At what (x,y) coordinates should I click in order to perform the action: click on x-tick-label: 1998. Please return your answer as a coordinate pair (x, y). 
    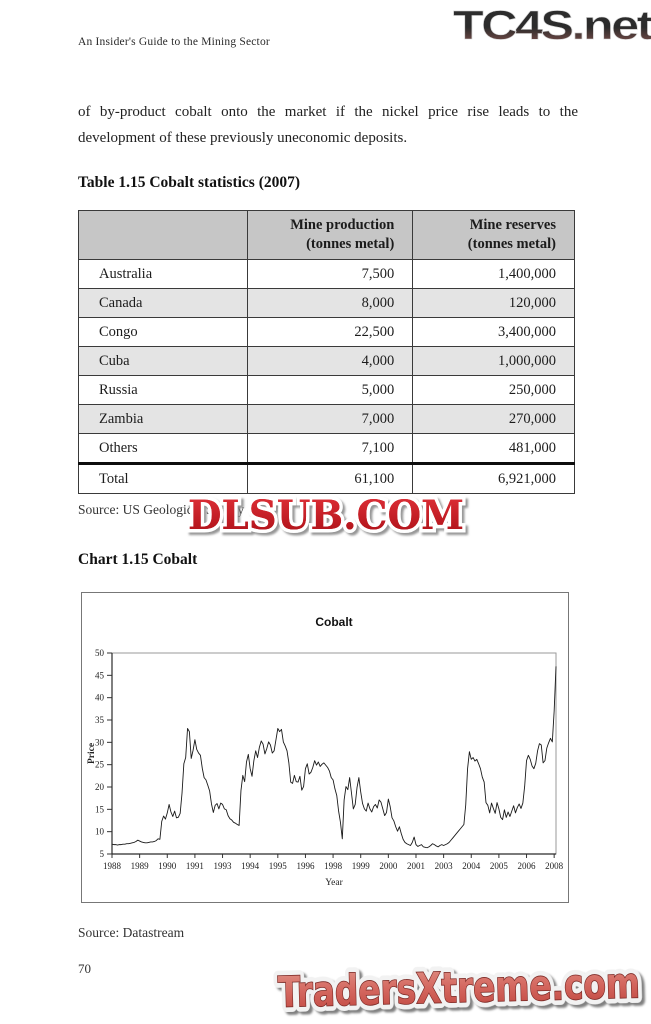
    Looking at the image, I should click on (333, 866).